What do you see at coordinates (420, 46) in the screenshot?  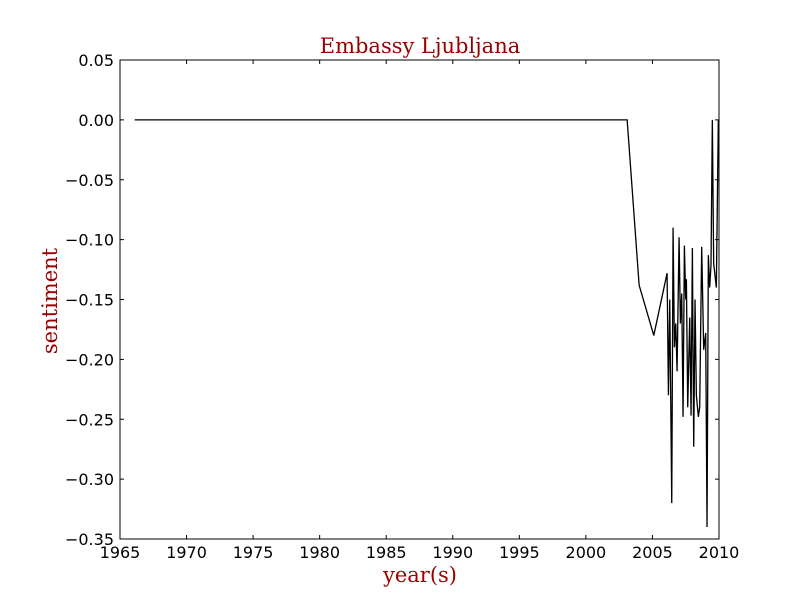 I see `chart-title: Embassy Ljubljana` at bounding box center [420, 46].